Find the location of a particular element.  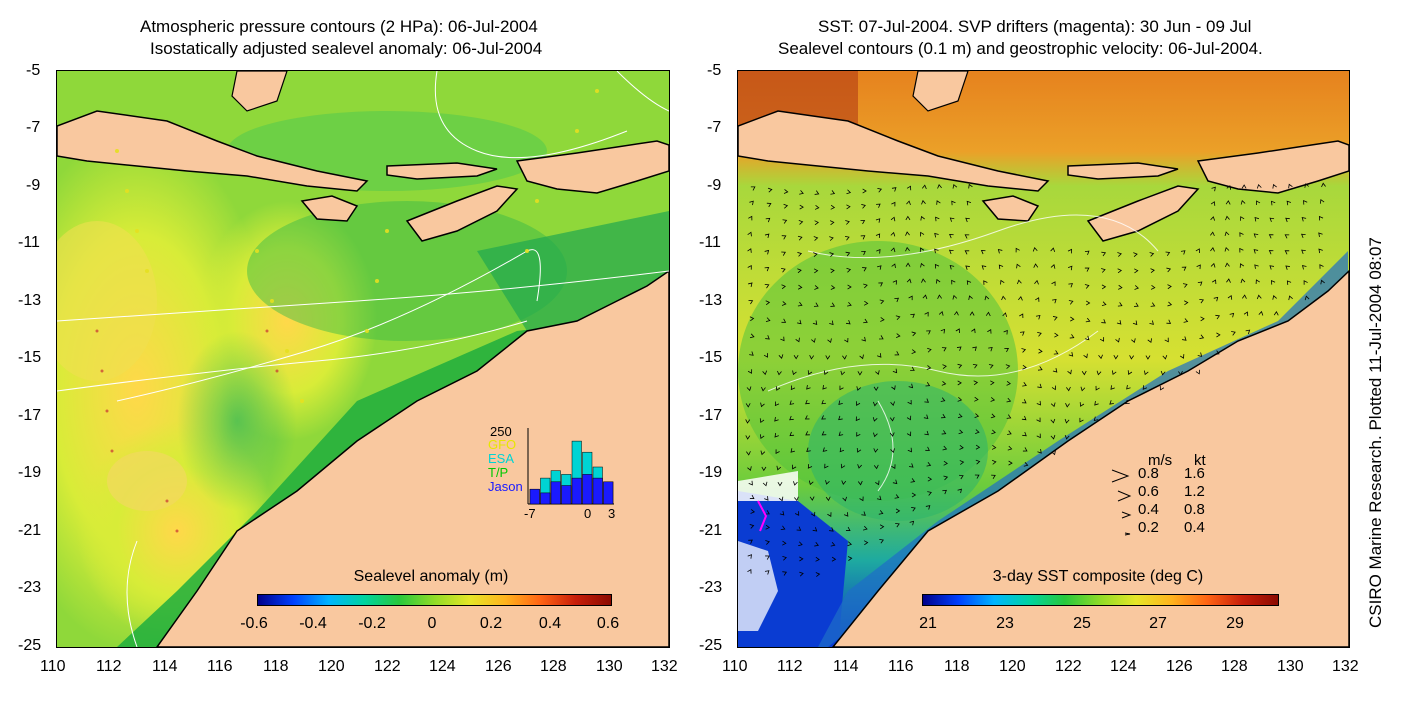

x-tick: 120 is located at coordinates (331, 666).